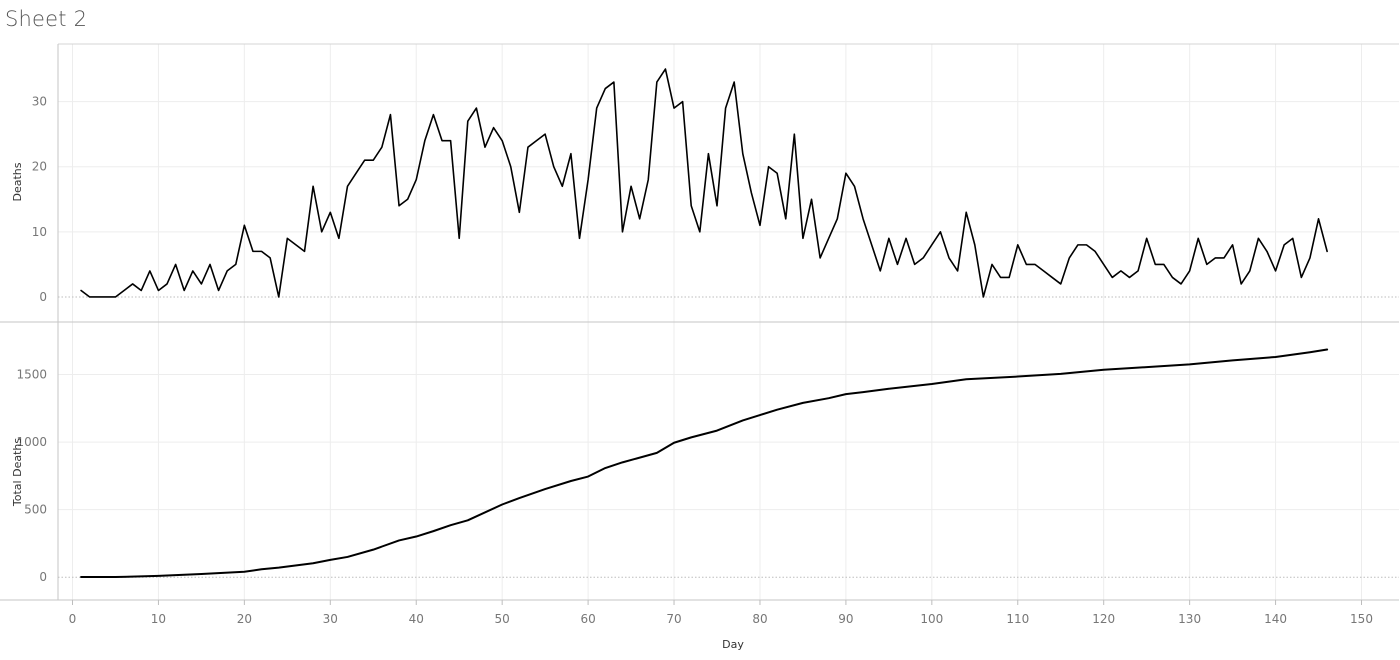  What do you see at coordinates (1189, 619) in the screenshot?
I see `x-tick-label: 130` at bounding box center [1189, 619].